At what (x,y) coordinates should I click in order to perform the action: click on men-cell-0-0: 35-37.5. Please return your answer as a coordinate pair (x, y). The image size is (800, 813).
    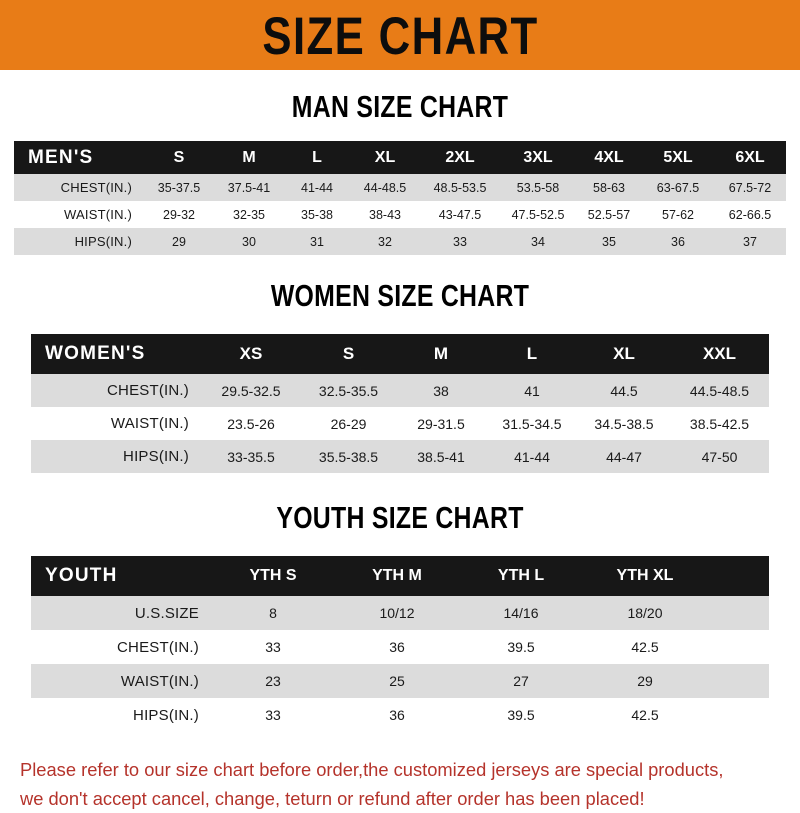
    Looking at the image, I should click on (179, 187).